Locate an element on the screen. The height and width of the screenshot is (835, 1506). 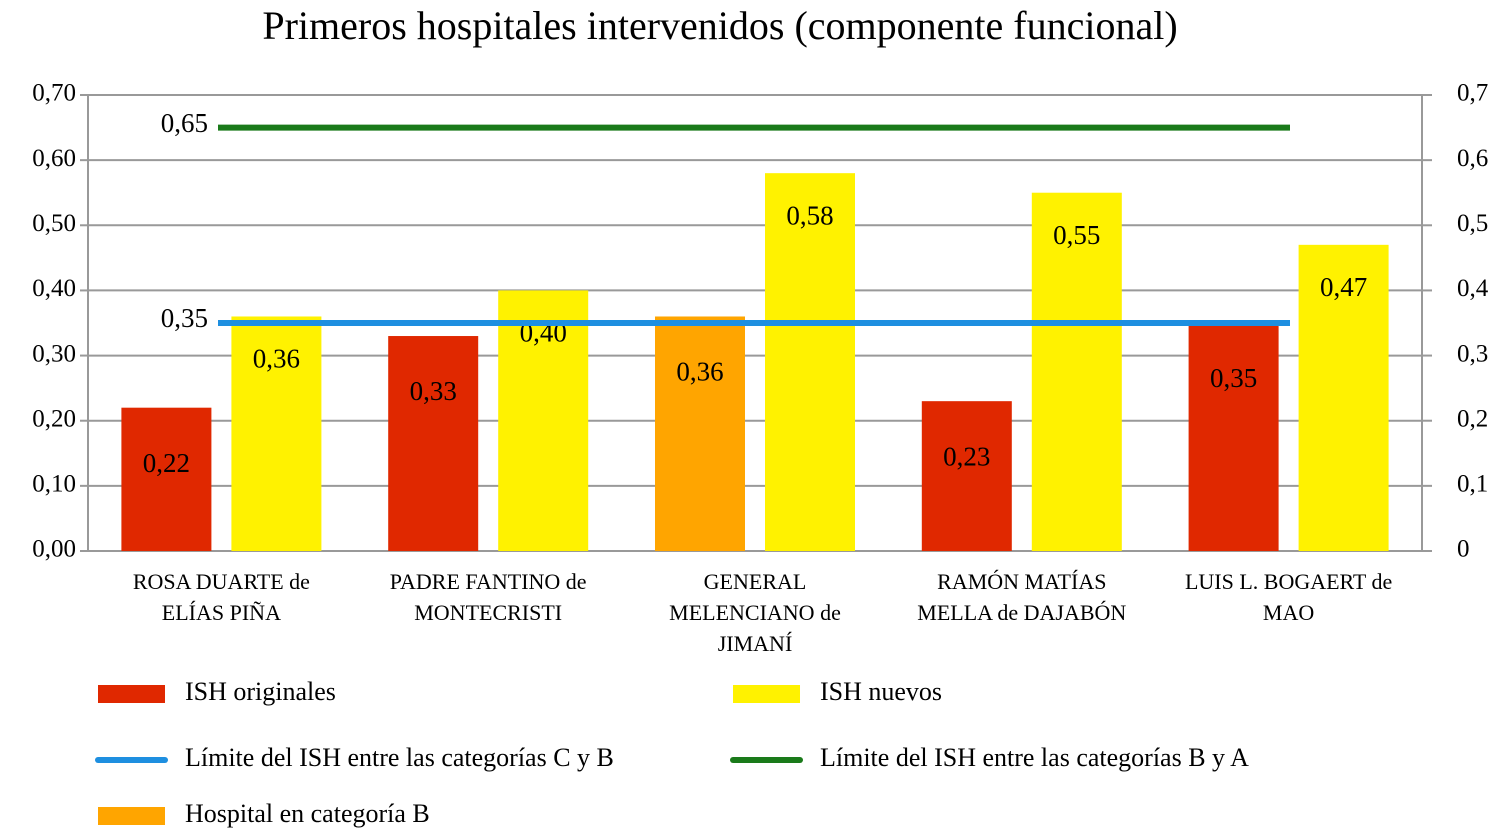
y-tick-label: 0,20 is located at coordinates (54, 418).